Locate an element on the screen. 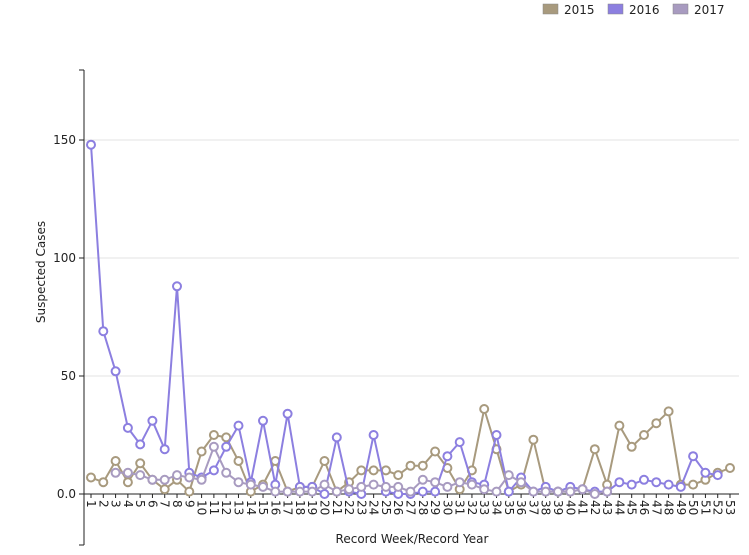 The height and width of the screenshot is (555, 749). x-tick-label: 19 is located at coordinates (312, 507).